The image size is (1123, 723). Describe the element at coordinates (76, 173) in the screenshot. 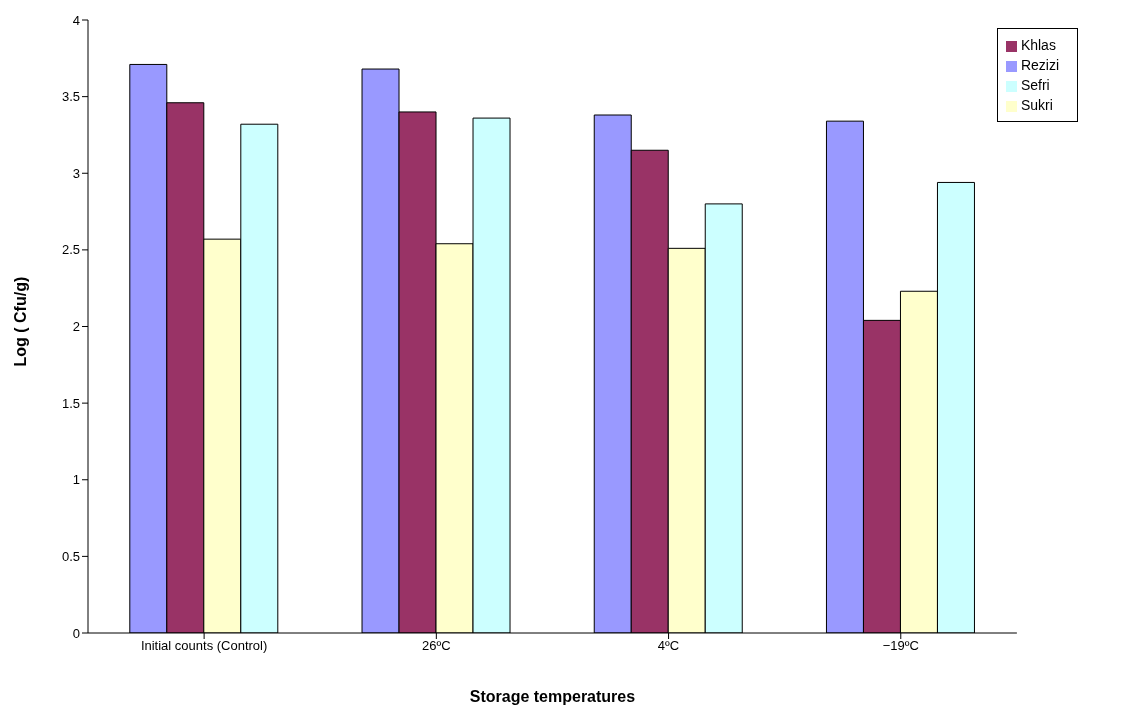

I see `y-tick-label: 3` at that location.